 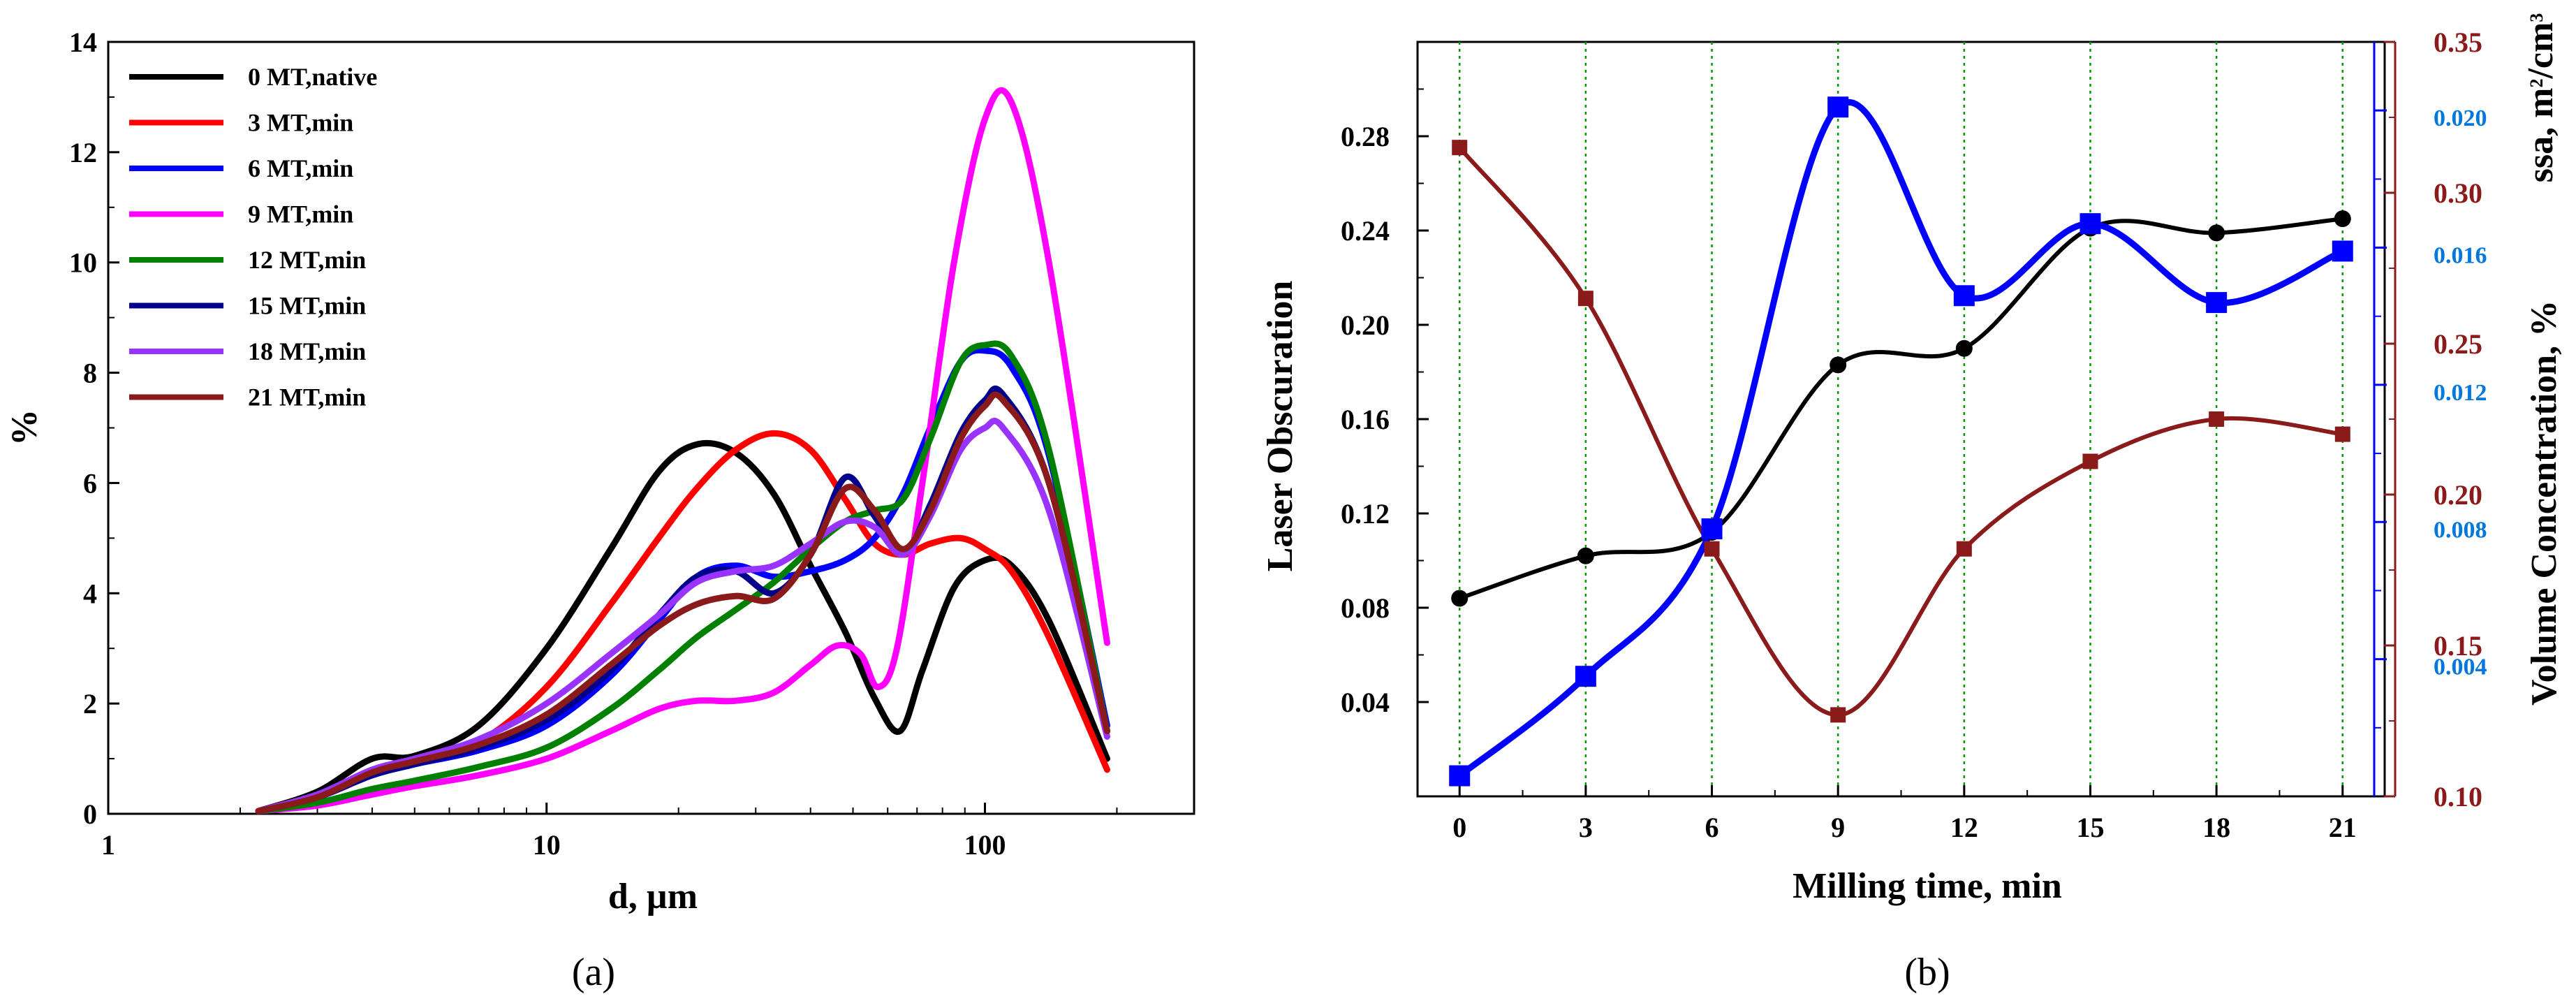 What do you see at coordinates (90, 373) in the screenshot?
I see `a-y-tick-label: 8` at bounding box center [90, 373].